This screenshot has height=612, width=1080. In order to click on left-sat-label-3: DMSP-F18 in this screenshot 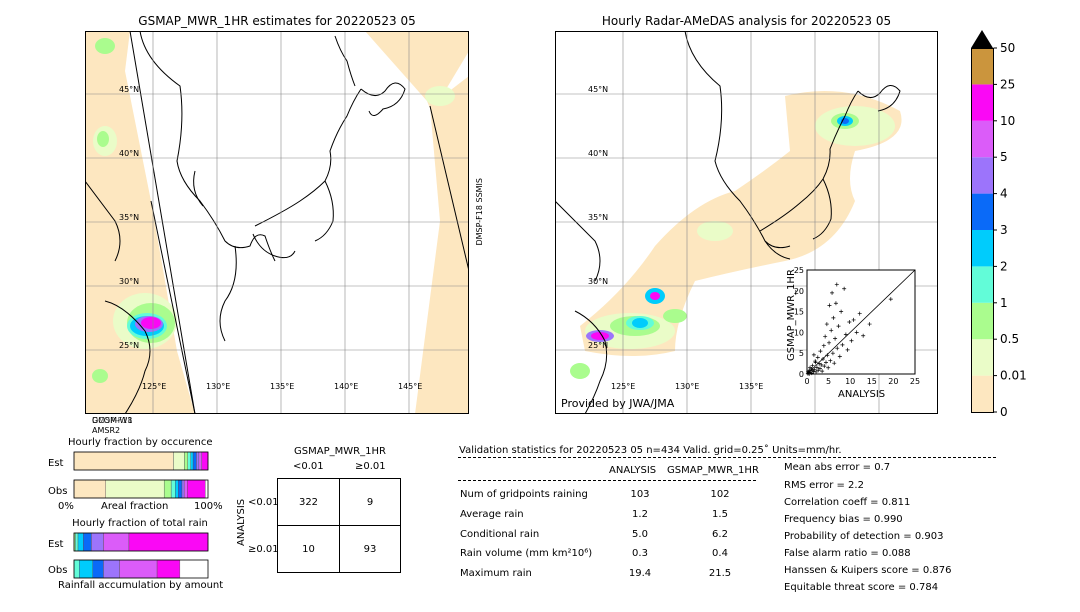, I will do `click(112, 420)`.